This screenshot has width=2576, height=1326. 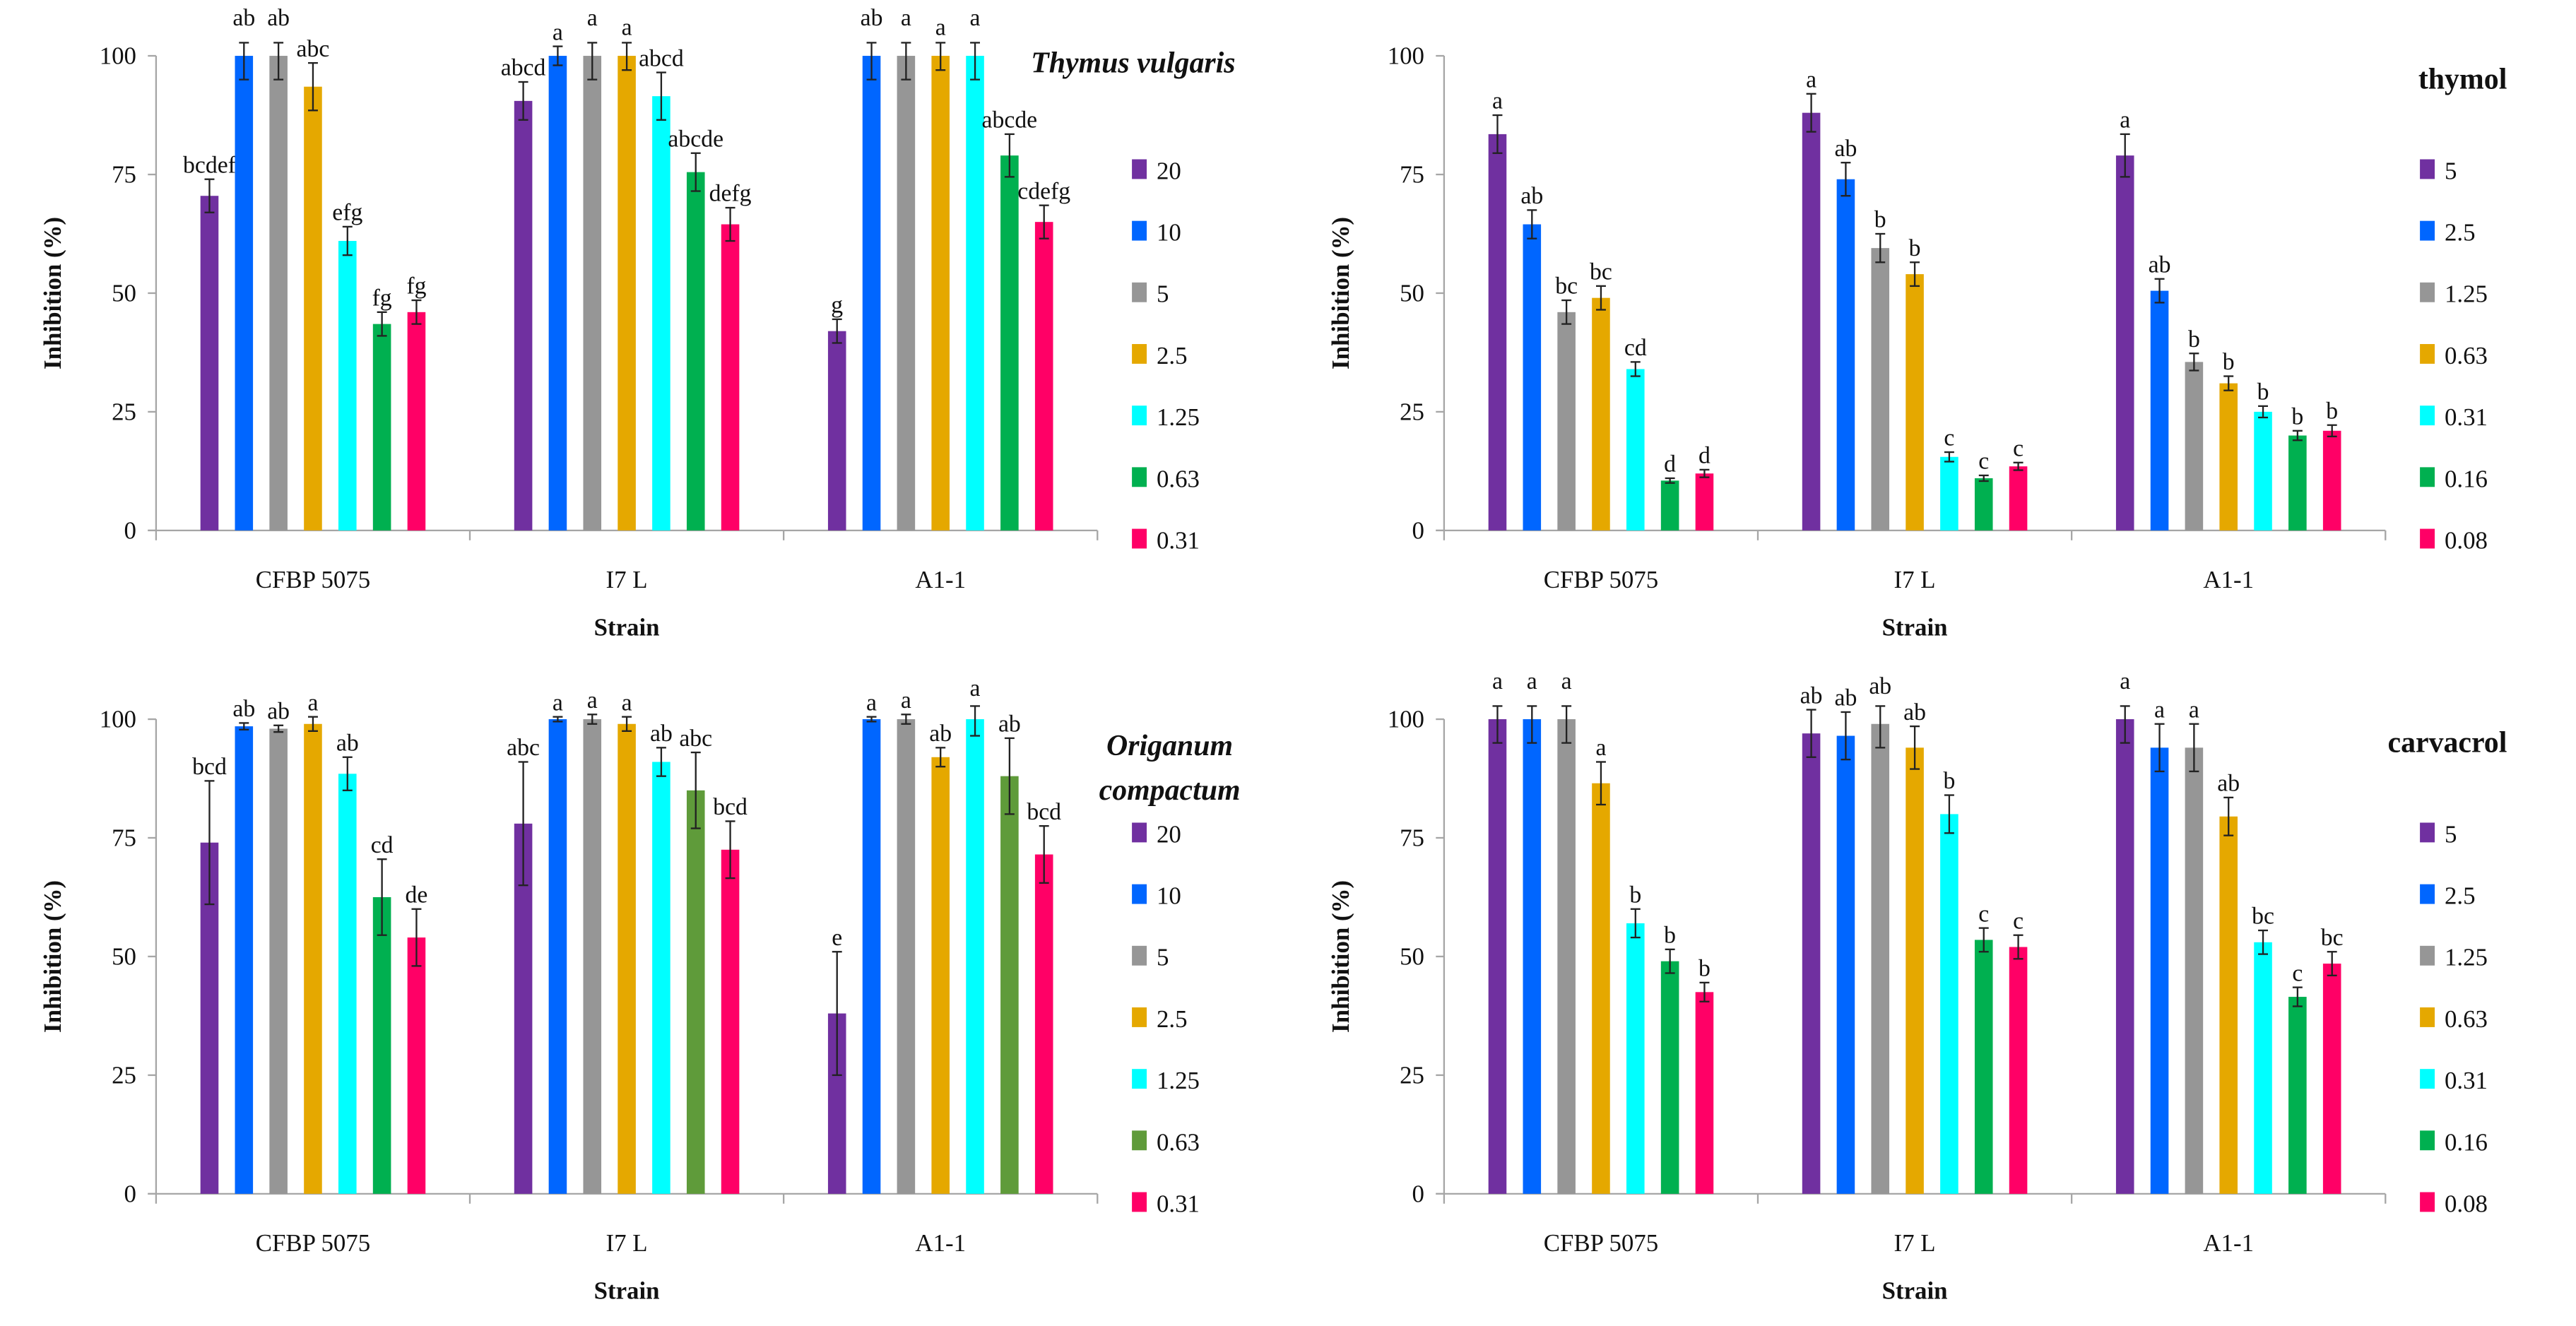 What do you see at coordinates (2466, 1142) in the screenshot?
I see `legend-label: 0.16` at bounding box center [2466, 1142].